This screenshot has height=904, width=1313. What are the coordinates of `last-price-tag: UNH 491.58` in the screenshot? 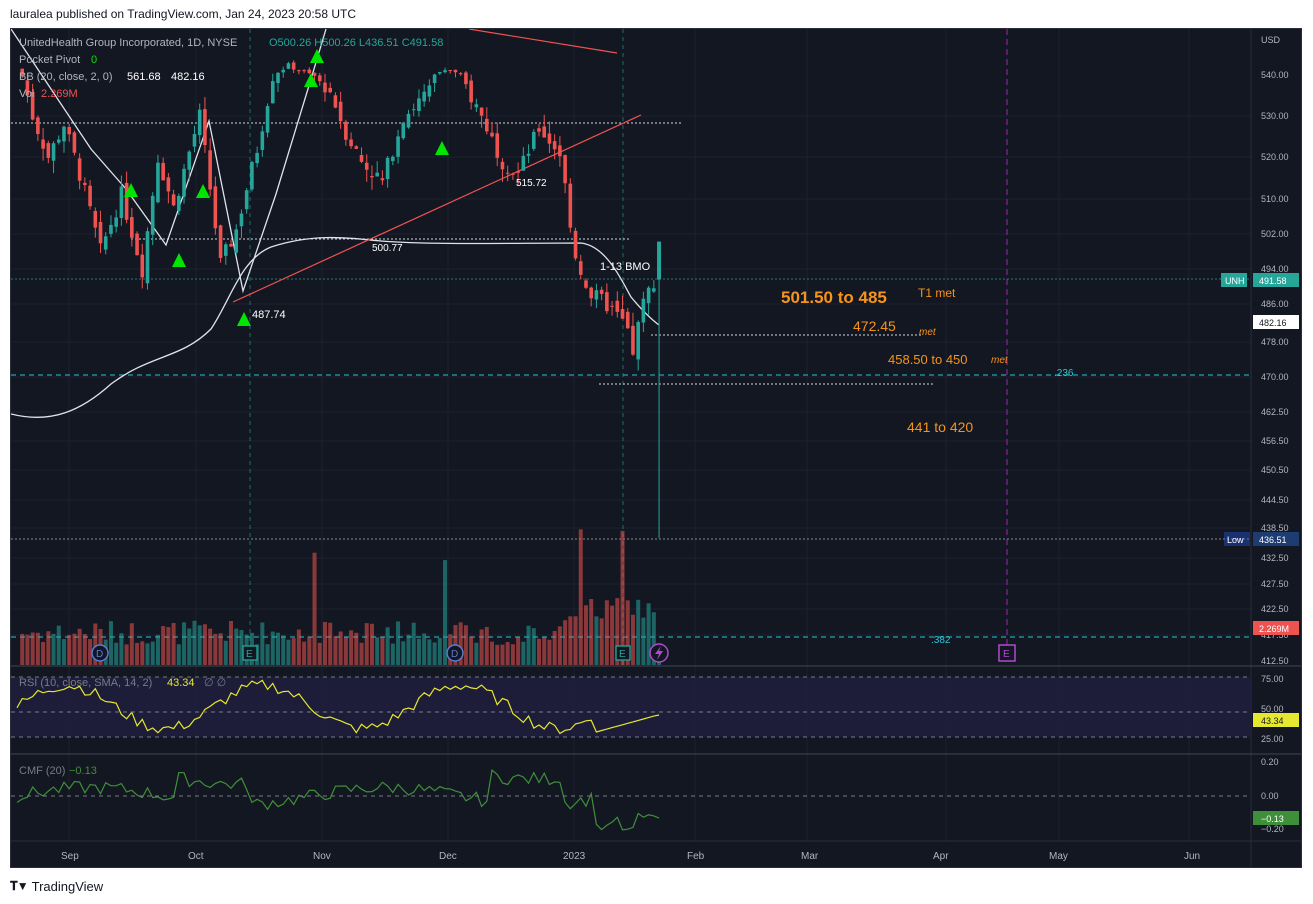 It's located at (1260, 280).